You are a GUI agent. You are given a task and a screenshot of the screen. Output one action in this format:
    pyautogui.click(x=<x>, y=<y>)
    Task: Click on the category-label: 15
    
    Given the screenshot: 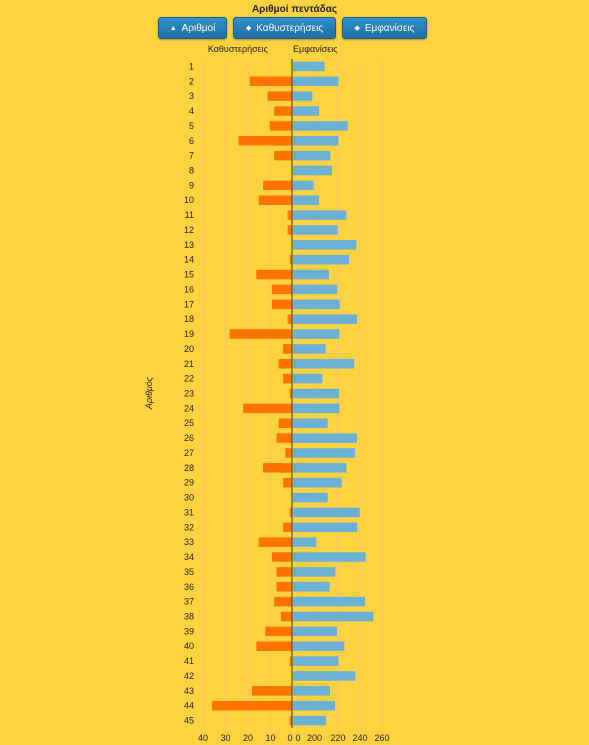 What is the action you would take?
    pyautogui.click(x=189, y=275)
    